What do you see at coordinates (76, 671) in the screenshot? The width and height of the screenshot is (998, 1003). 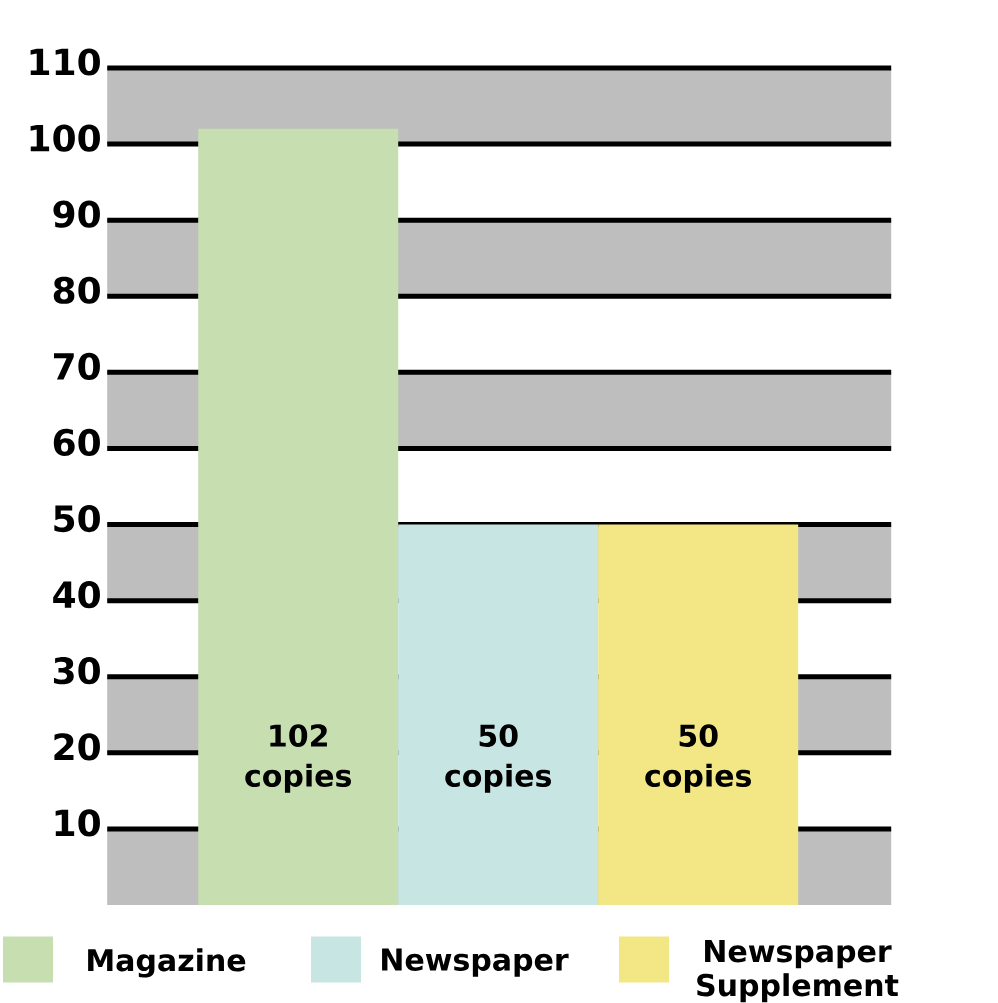 I see `y-tick-label: 30` at bounding box center [76, 671].